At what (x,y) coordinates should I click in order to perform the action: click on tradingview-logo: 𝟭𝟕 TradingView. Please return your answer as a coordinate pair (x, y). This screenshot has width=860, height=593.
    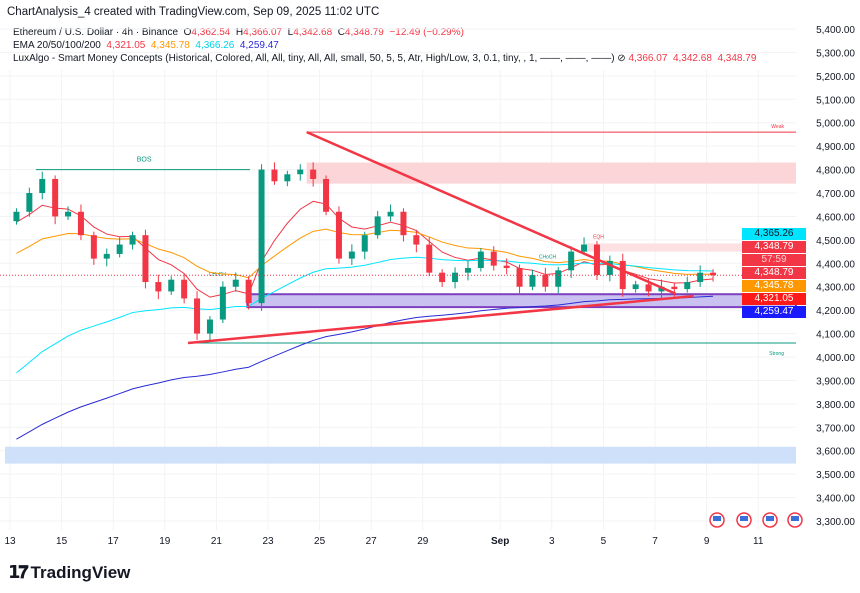
    Looking at the image, I should click on (69, 572).